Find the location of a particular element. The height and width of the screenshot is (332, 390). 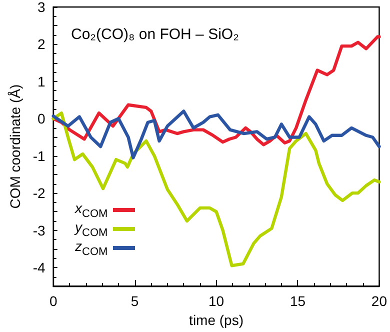

y-tick-label: -2 is located at coordinates (39, 193).